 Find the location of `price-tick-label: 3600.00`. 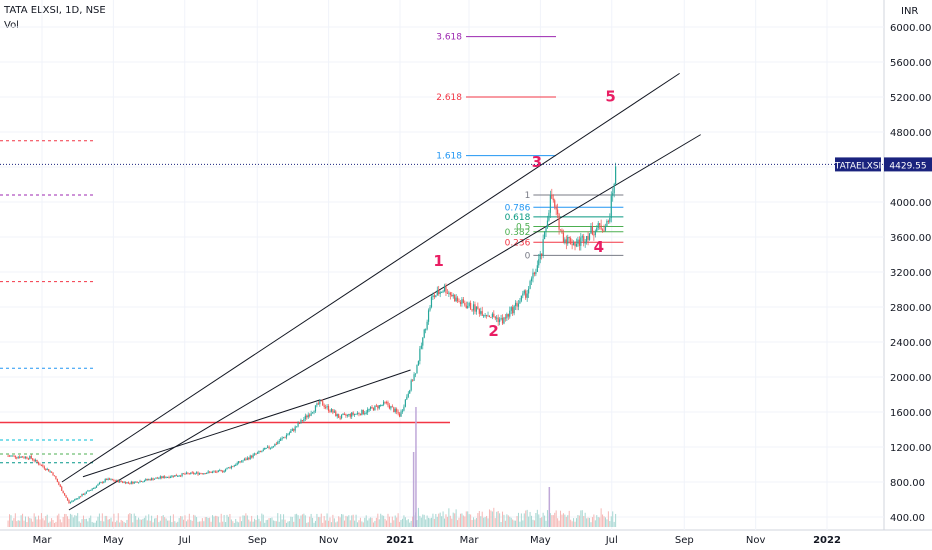

price-tick-label: 3600.00 is located at coordinates (910, 238).